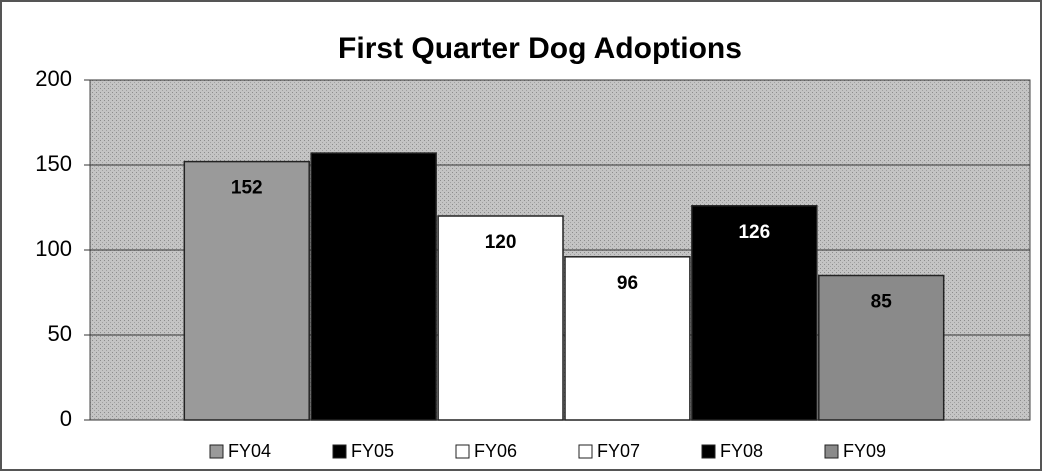  I want to click on legend-label: FY06, so click(495, 451).